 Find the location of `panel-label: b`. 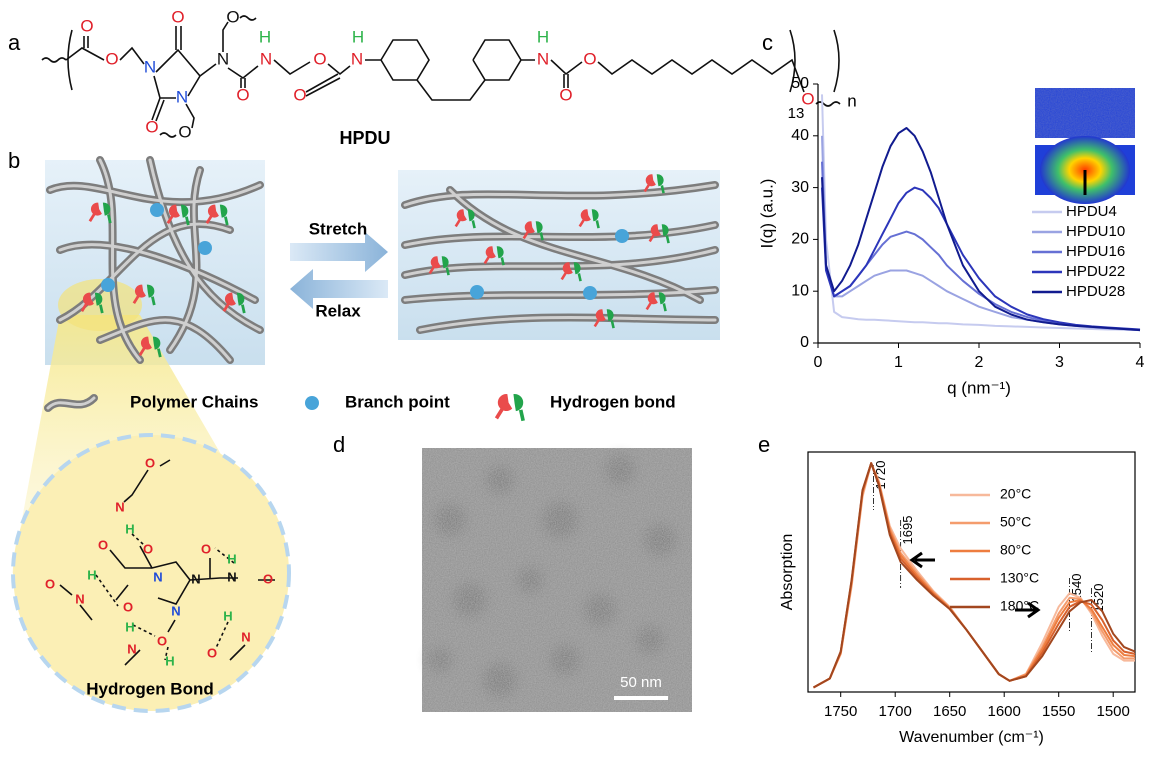

panel-label: b is located at coordinates (14, 160).